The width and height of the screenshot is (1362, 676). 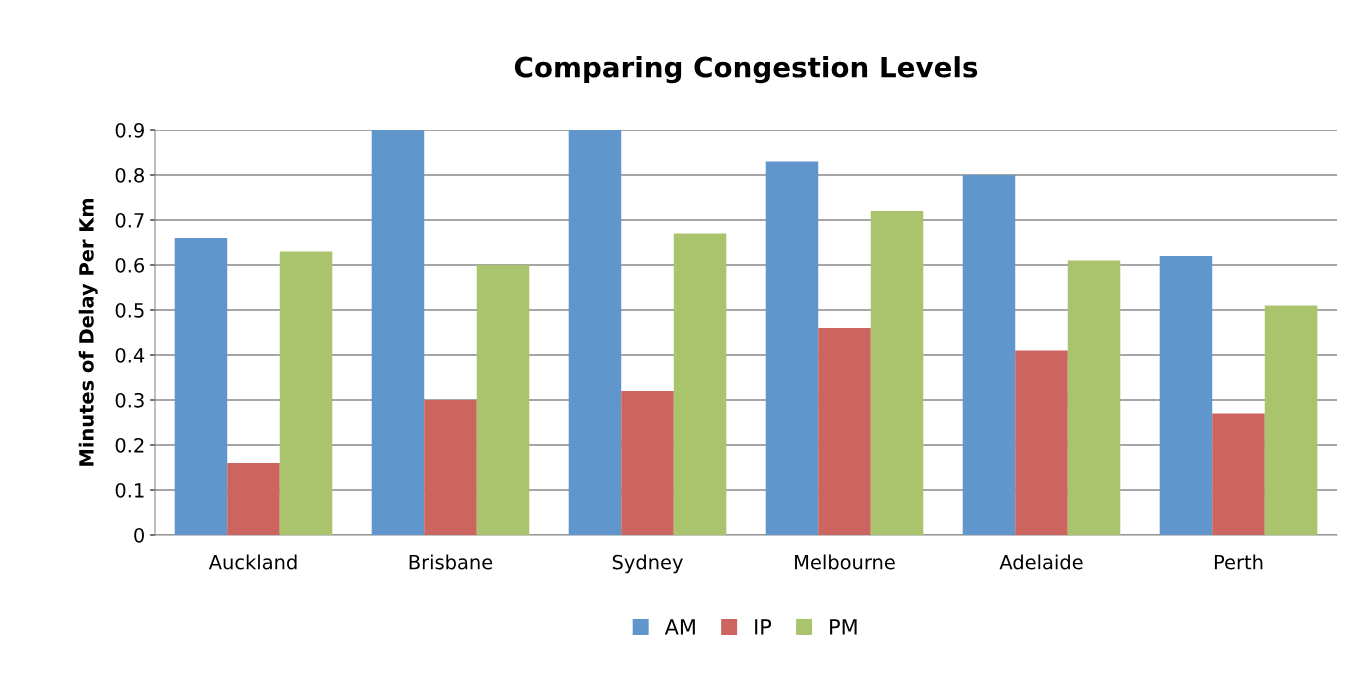 What do you see at coordinates (843, 627) in the screenshot?
I see `legend-label: PM` at bounding box center [843, 627].